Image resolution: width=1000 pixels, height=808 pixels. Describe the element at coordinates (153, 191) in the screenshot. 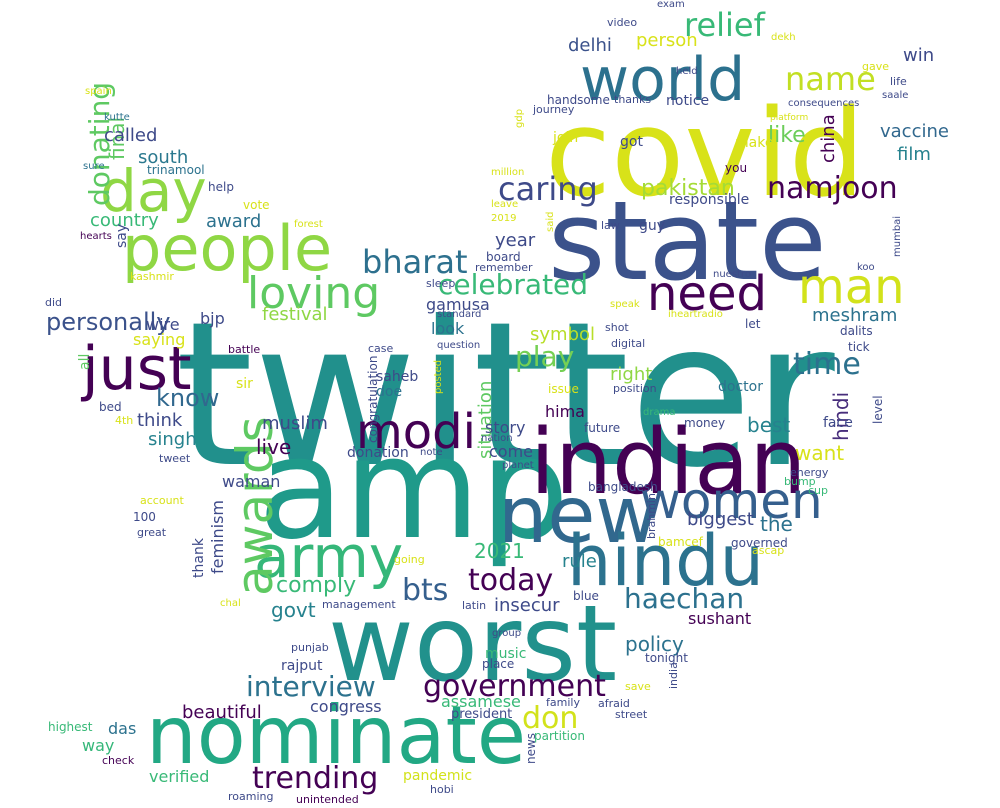

I see `cloud-word: day` at that location.